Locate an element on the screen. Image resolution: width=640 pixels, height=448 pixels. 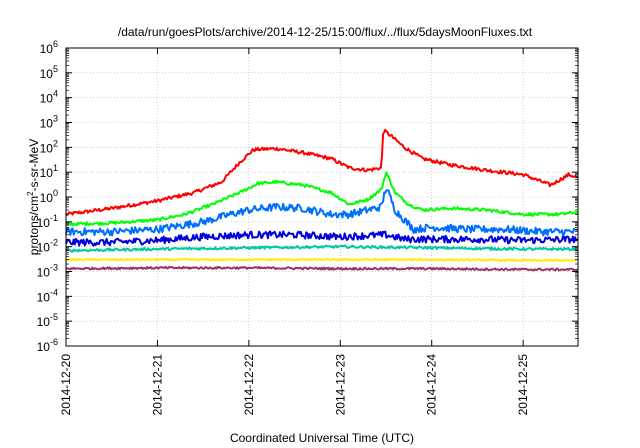
y-tick-label: 10⁻⁴ is located at coordinates (47, 295).